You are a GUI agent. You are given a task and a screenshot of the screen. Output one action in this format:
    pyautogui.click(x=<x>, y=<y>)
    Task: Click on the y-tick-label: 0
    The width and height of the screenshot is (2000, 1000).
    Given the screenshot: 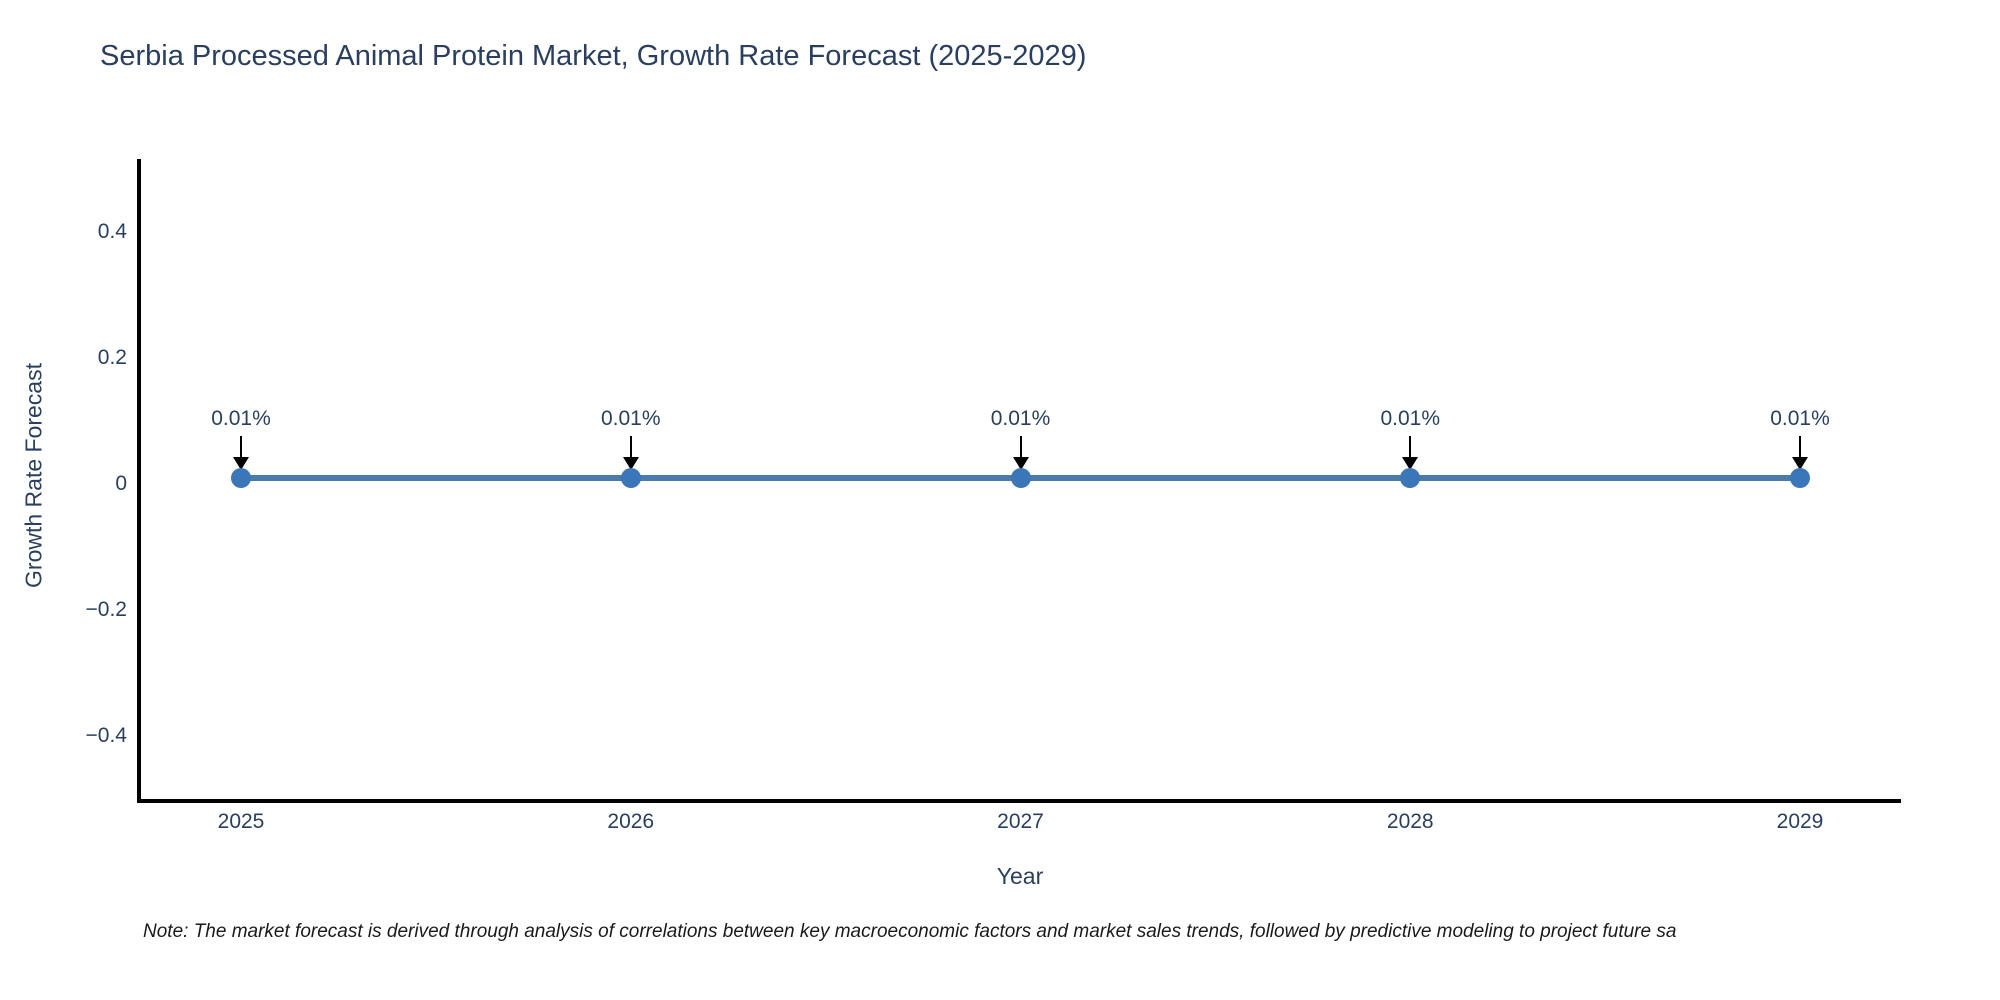 What is the action you would take?
    pyautogui.click(x=121, y=483)
    